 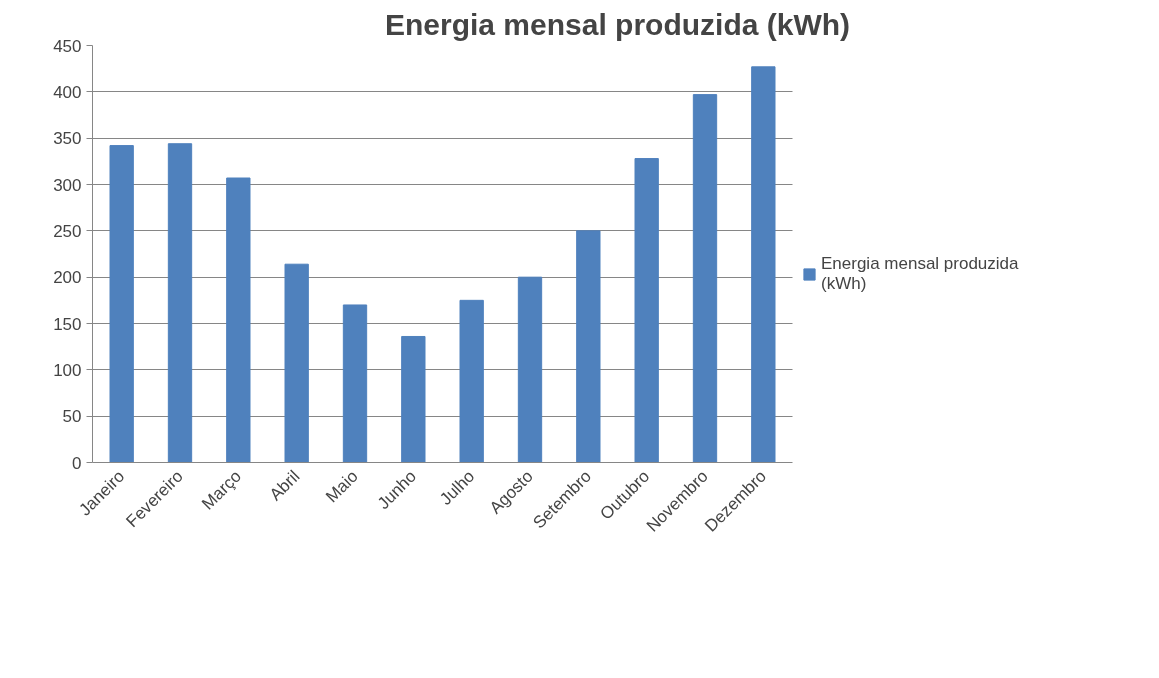 I want to click on y-tick-label: 50, so click(x=72, y=417).